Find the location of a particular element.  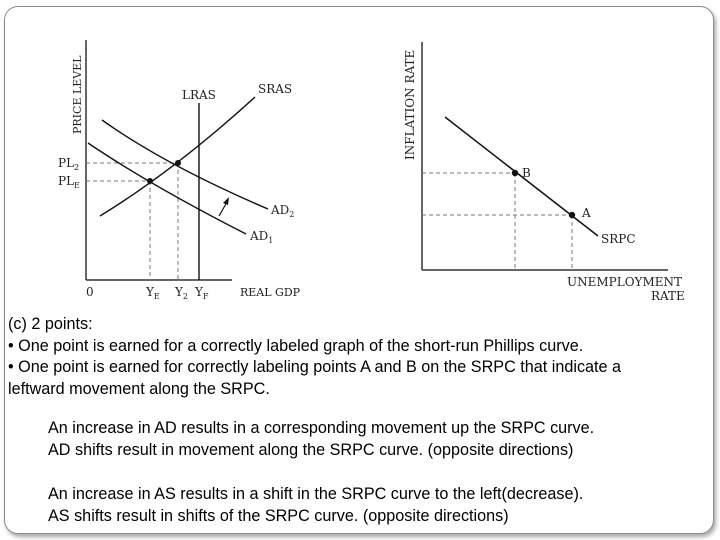

point-b is located at coordinates (515, 173).